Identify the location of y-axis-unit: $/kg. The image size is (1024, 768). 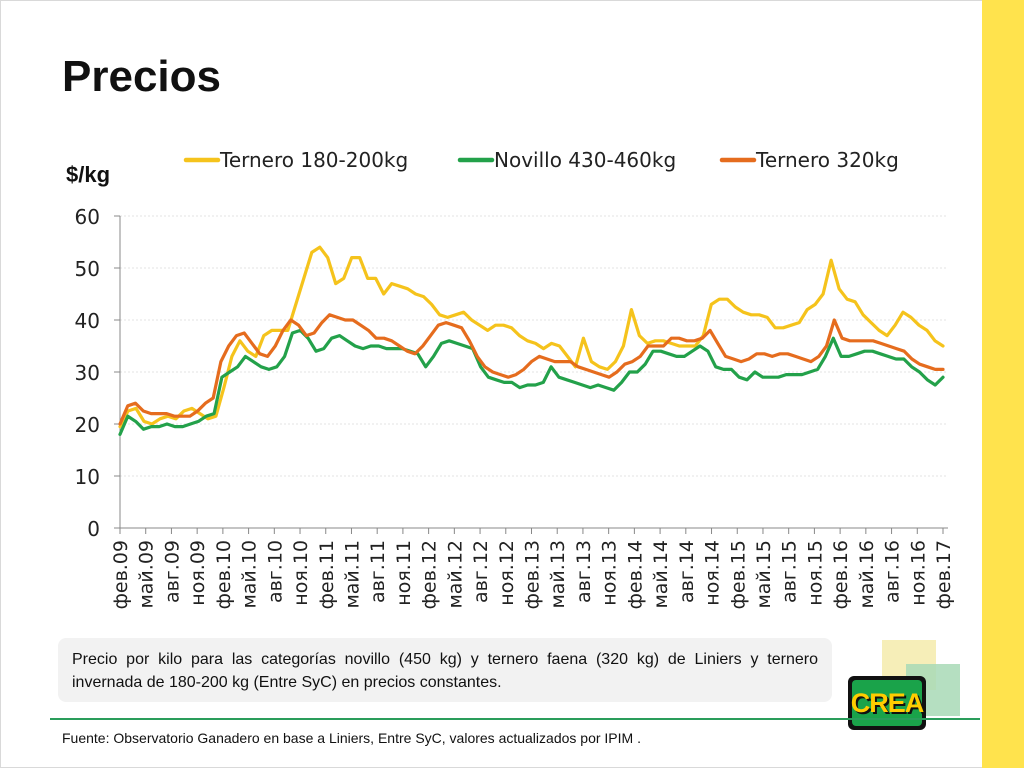
(88, 174).